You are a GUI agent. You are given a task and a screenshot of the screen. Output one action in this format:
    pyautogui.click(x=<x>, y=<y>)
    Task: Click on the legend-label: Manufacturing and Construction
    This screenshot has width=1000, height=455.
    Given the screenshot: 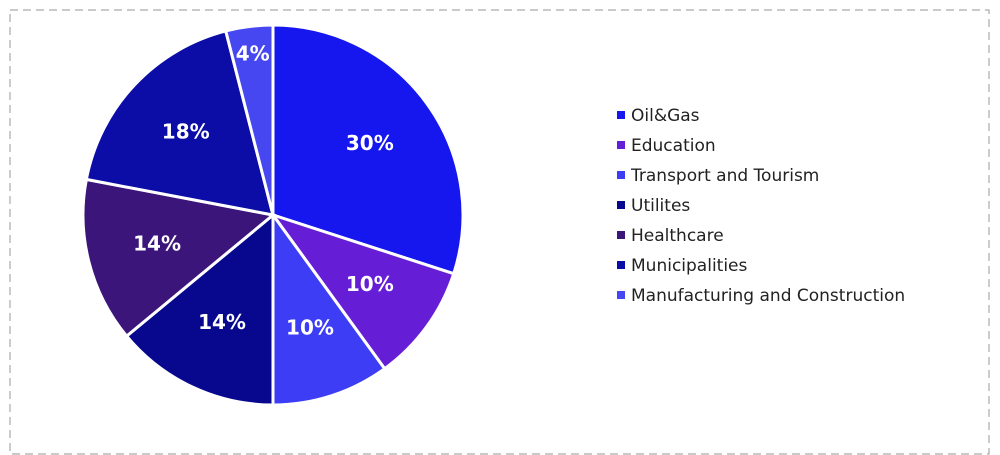 What is the action you would take?
    pyautogui.click(x=768, y=296)
    